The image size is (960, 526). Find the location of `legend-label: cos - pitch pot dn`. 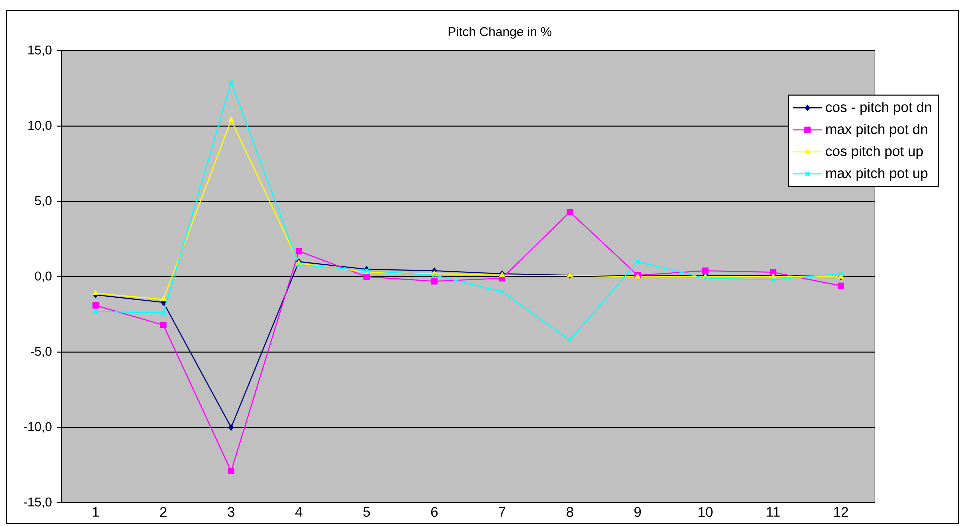

legend-label: cos - pitch pot dn is located at coordinates (879, 109).